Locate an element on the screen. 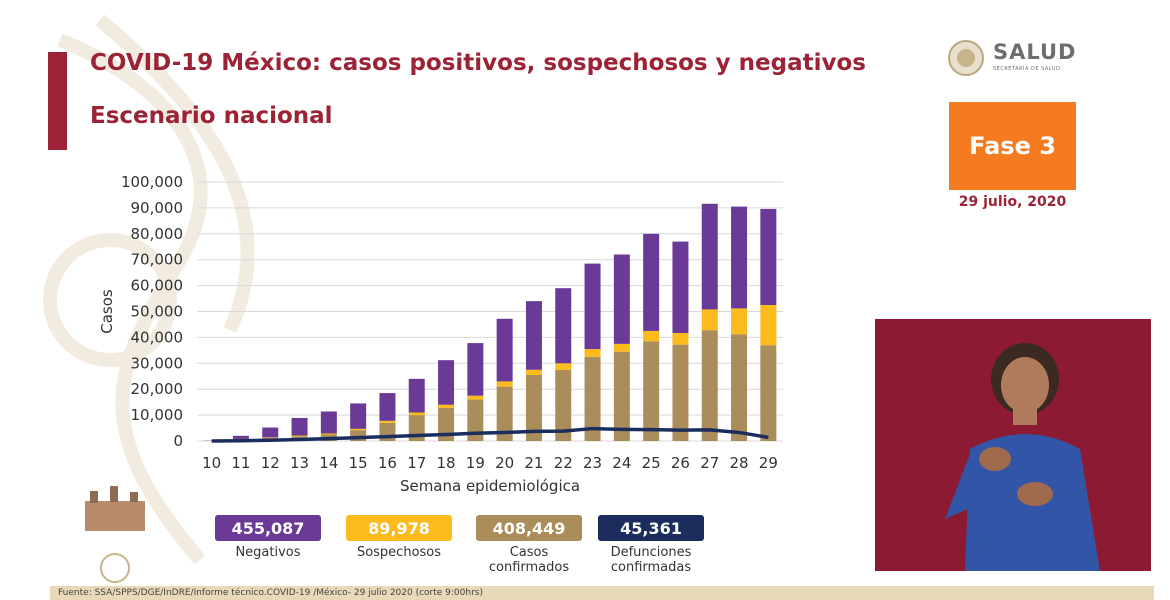 The image size is (1170, 600). sign-language-interpreter-video is located at coordinates (1013, 445).